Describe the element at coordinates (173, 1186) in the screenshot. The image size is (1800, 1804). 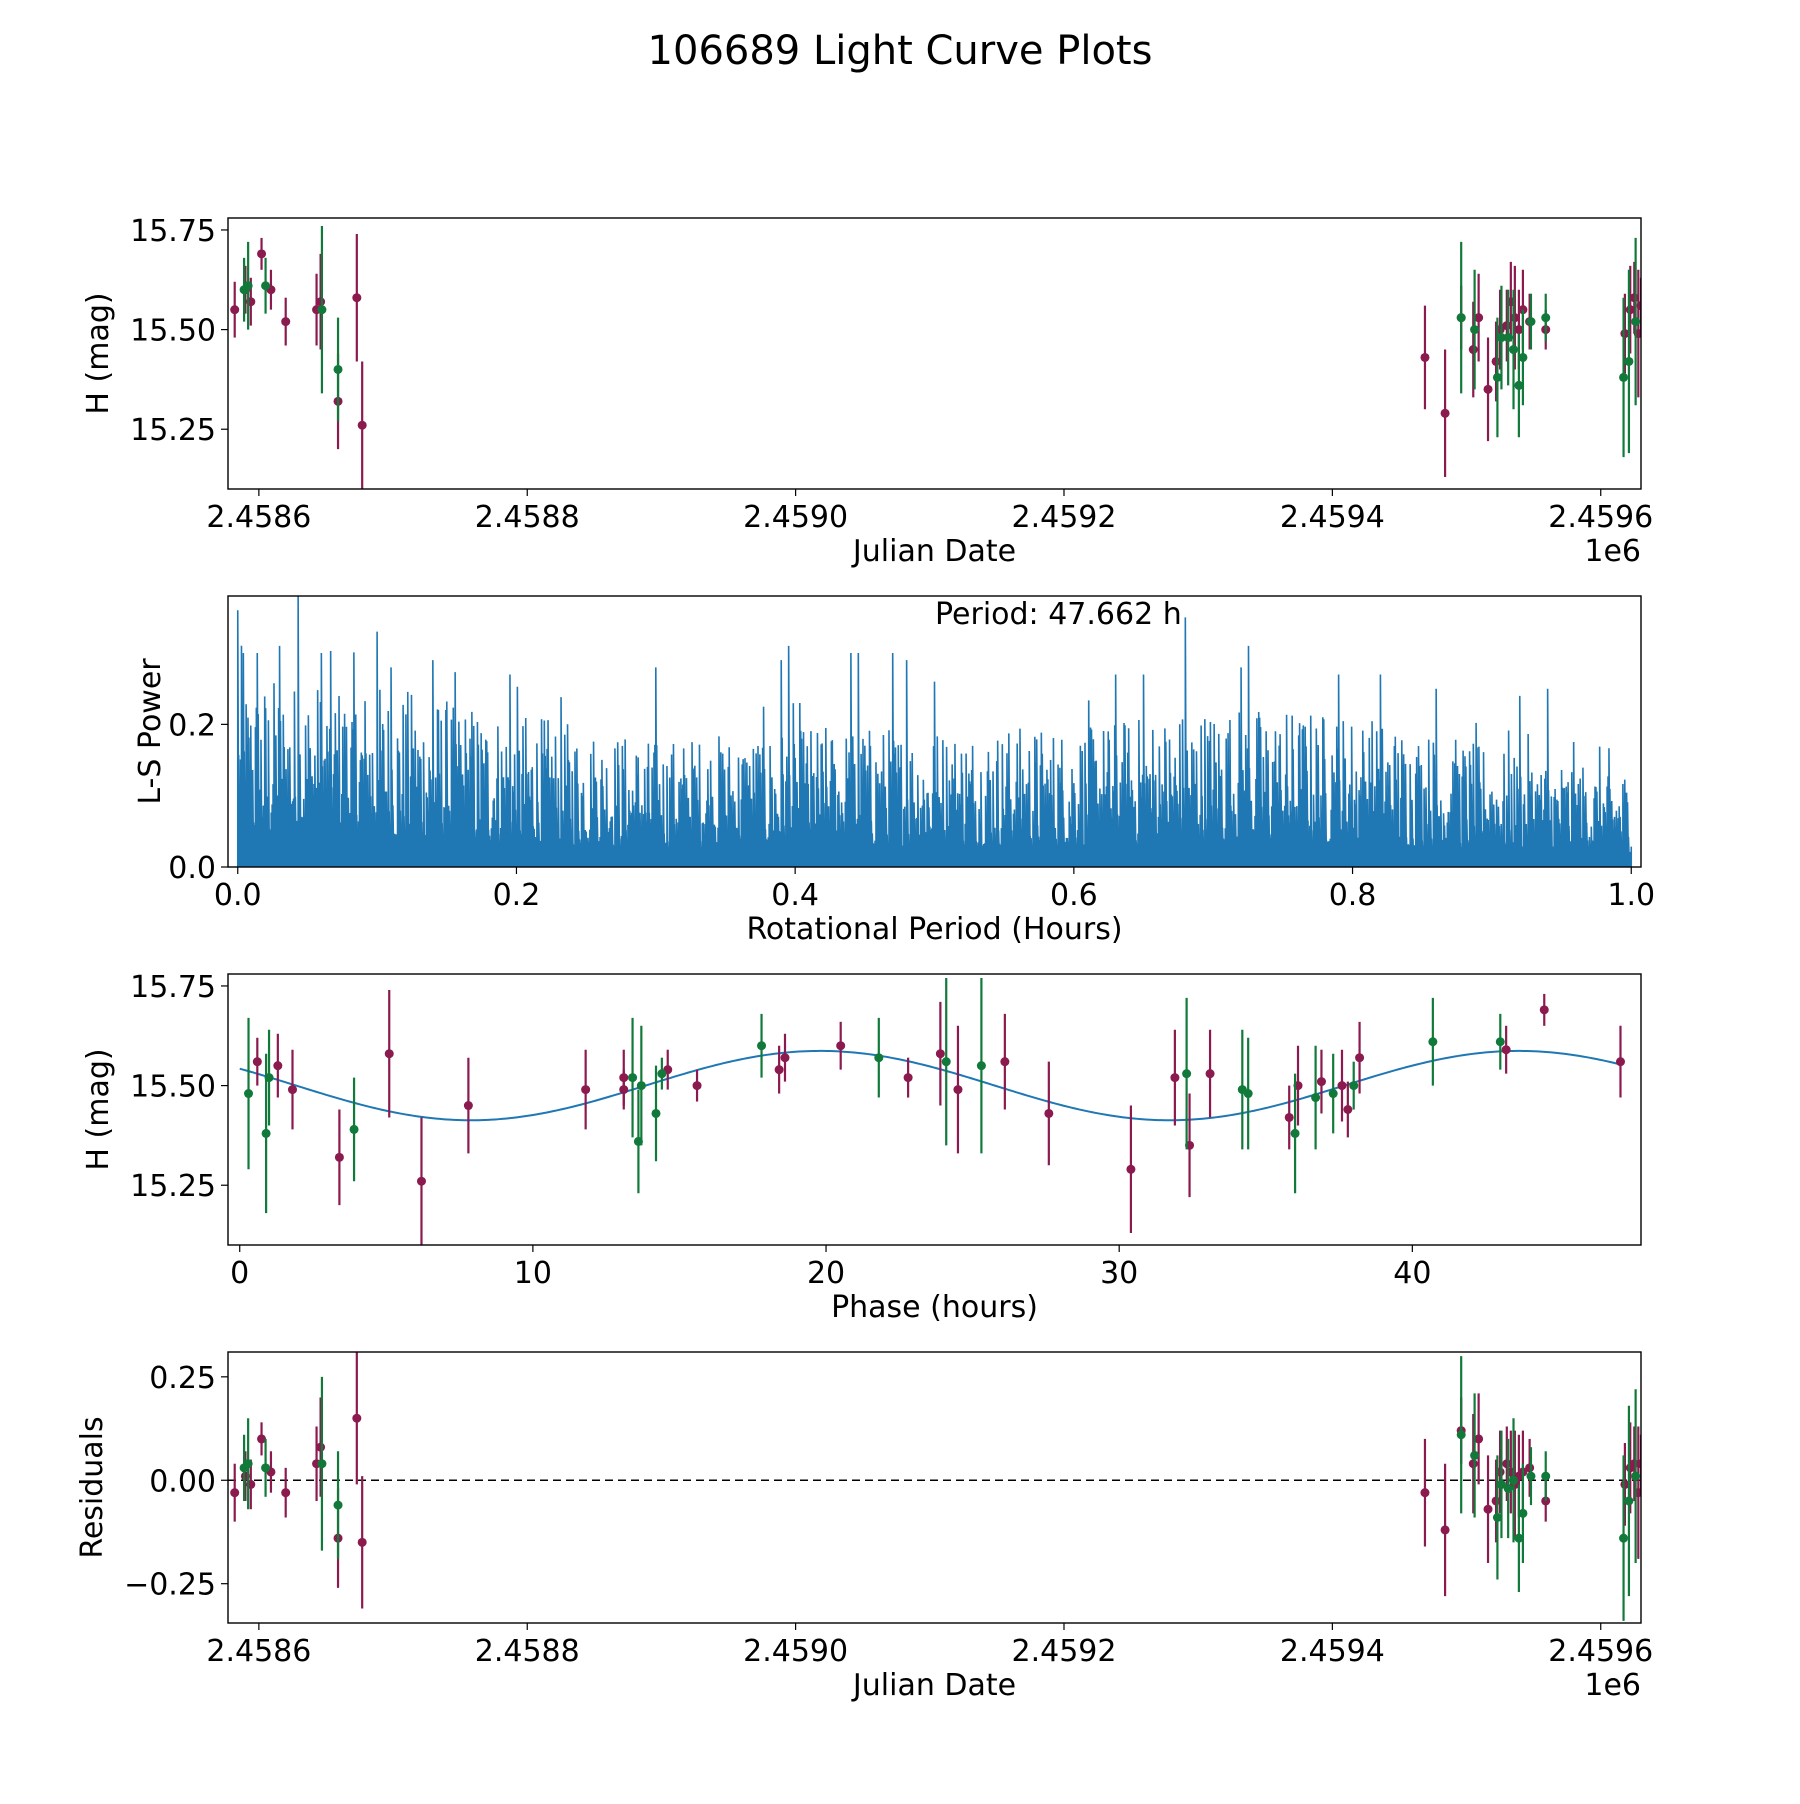
I see `y-tick-label: 15.25` at that location.